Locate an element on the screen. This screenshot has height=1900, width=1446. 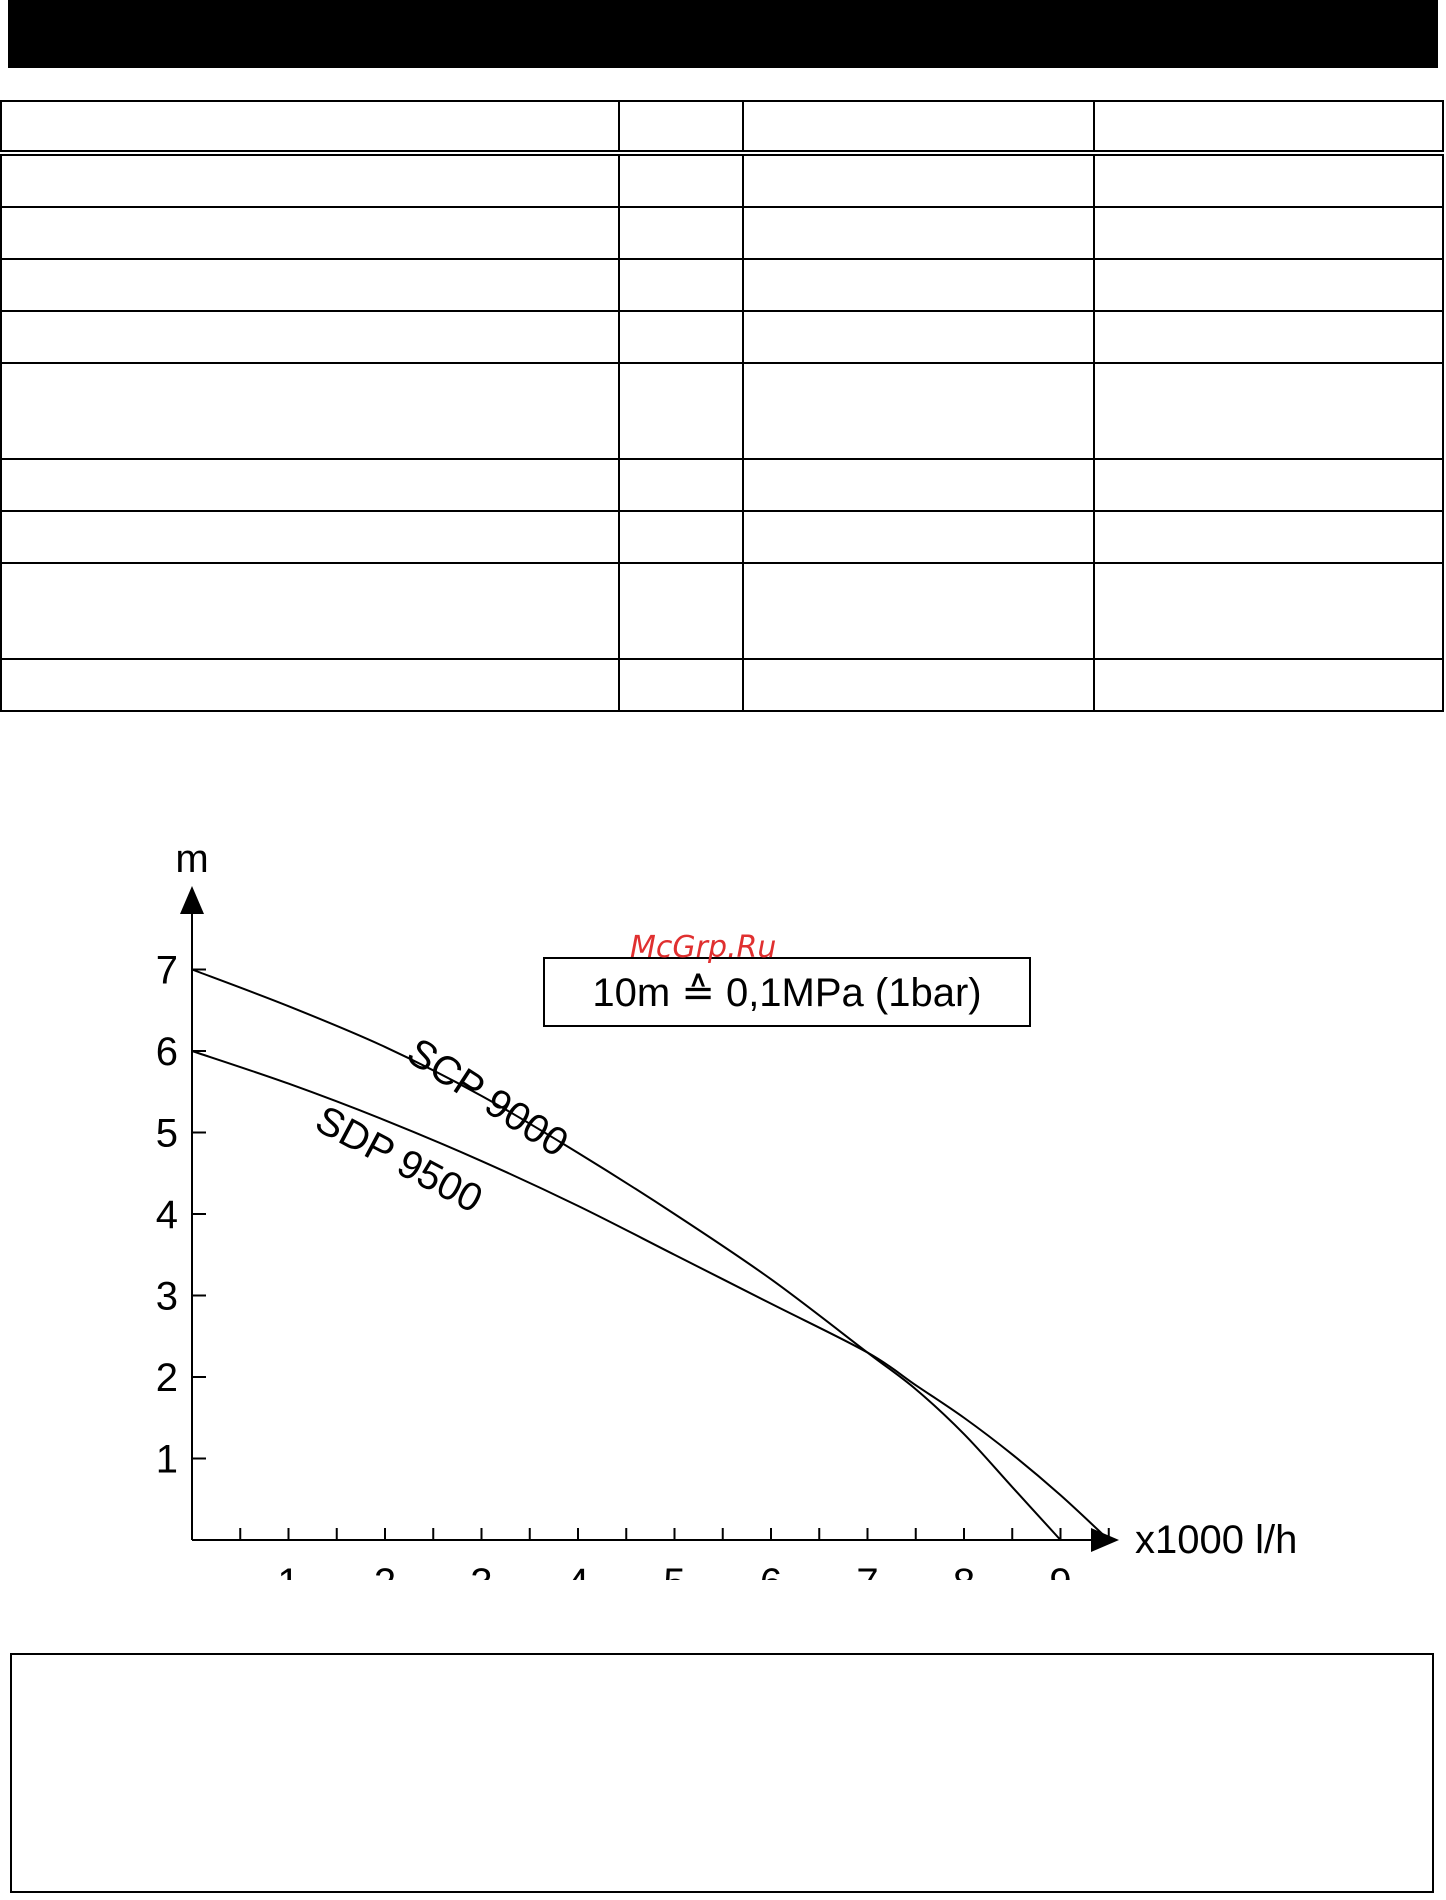
x-tick-label: 8 is located at coordinates (964, 1570).